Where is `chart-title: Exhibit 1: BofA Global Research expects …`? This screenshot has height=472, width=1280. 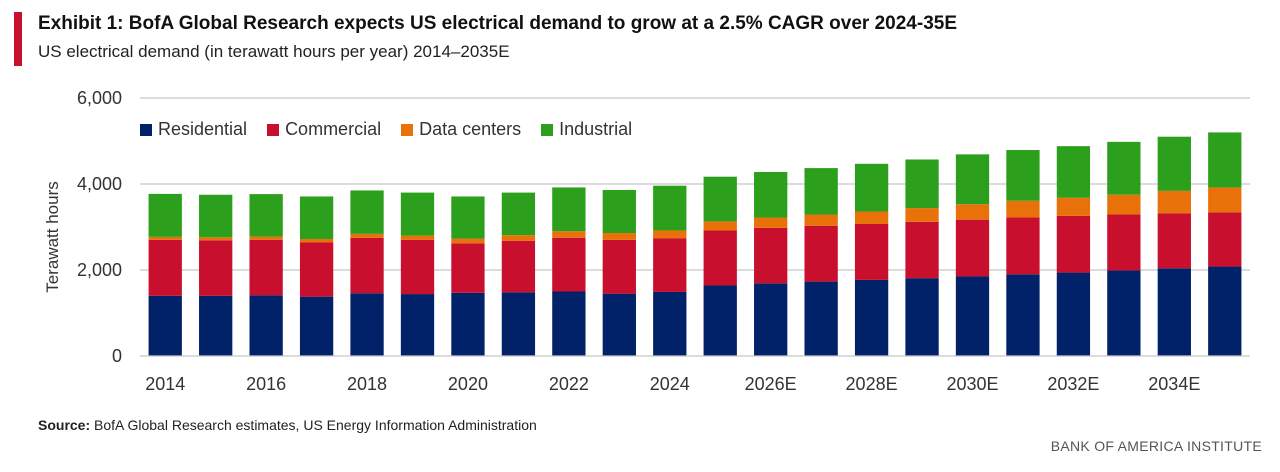
chart-title: Exhibit 1: BofA Global Research expects … is located at coordinates (497, 23).